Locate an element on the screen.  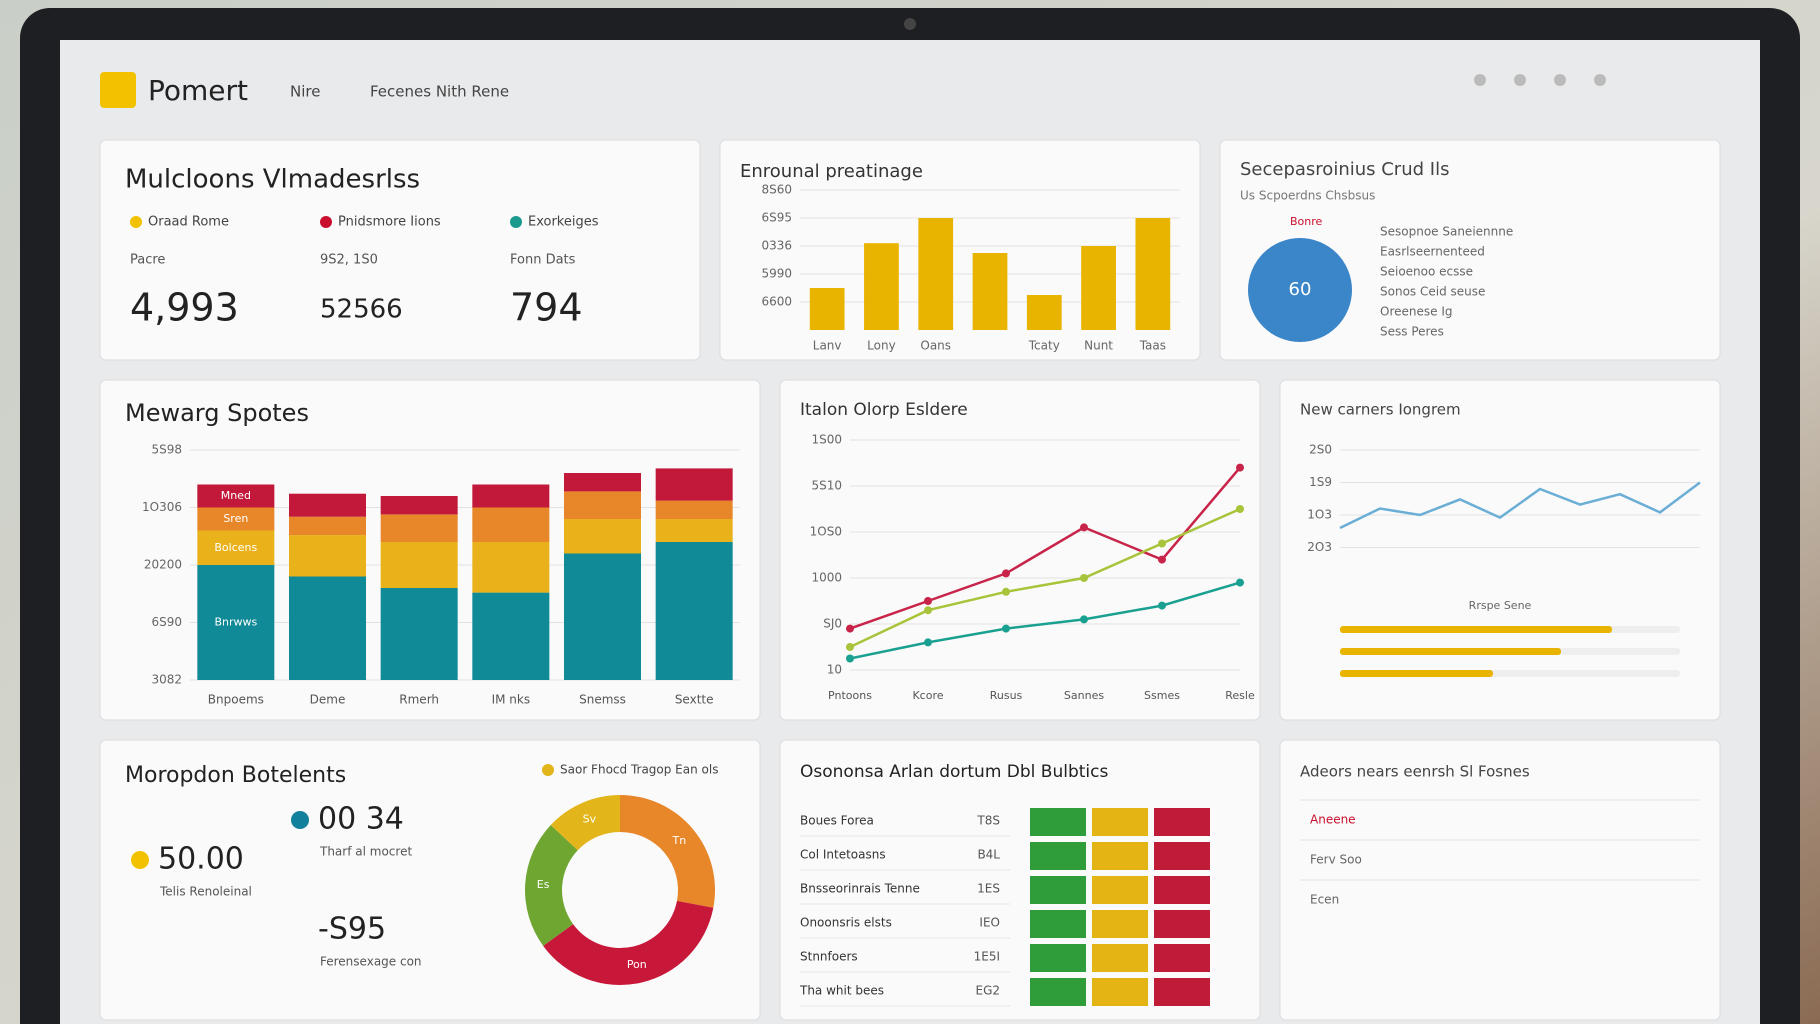
list-item: Ferv Soo is located at coordinates (1336, 860).